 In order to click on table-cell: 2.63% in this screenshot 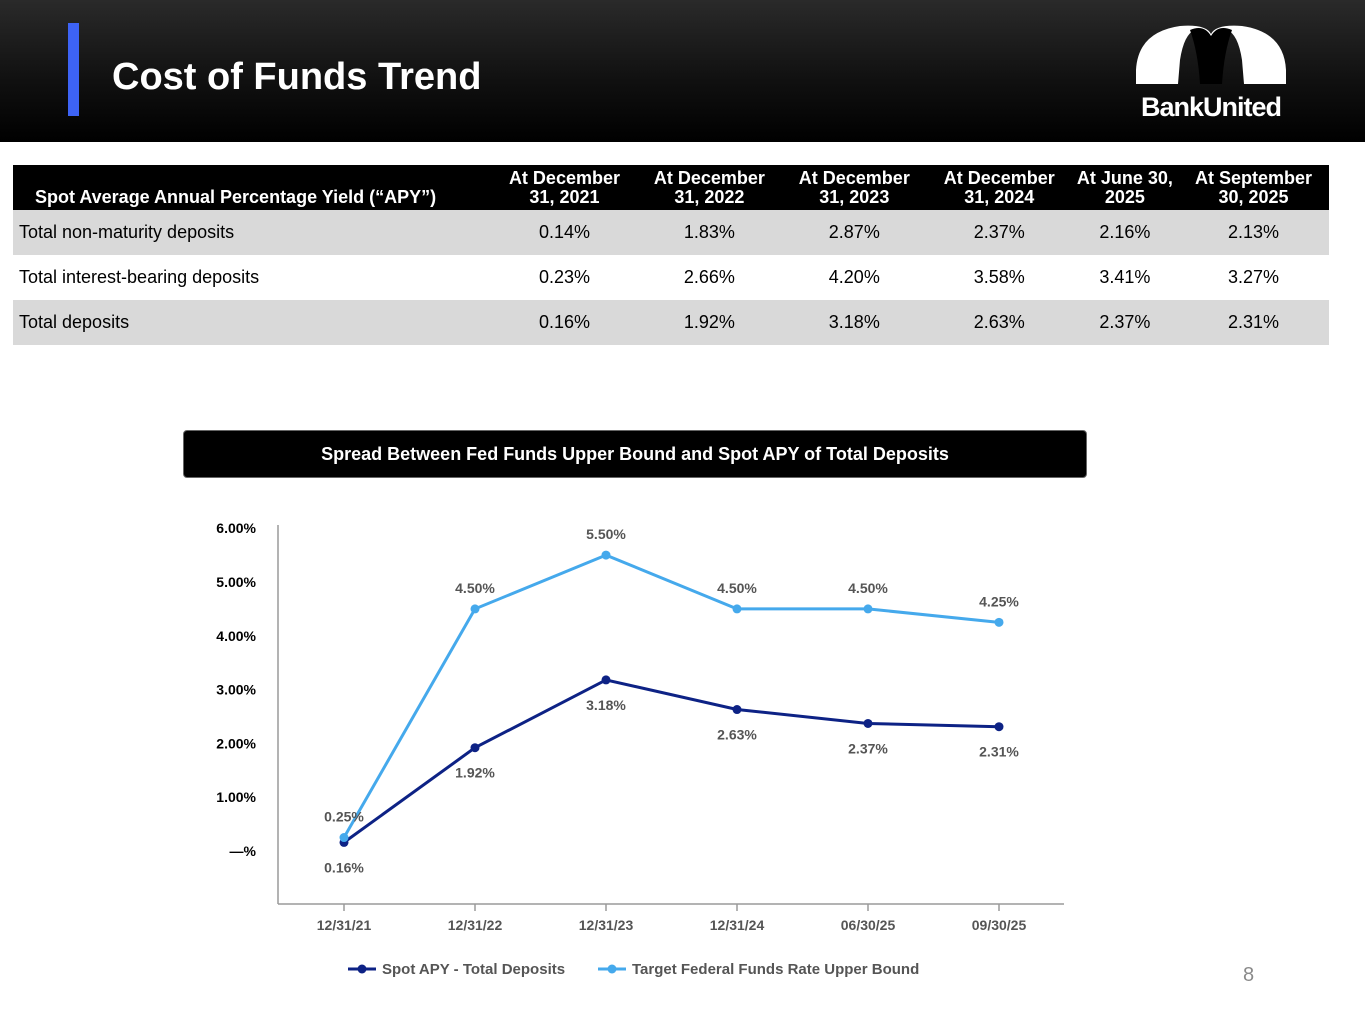, I will do `click(999, 322)`.